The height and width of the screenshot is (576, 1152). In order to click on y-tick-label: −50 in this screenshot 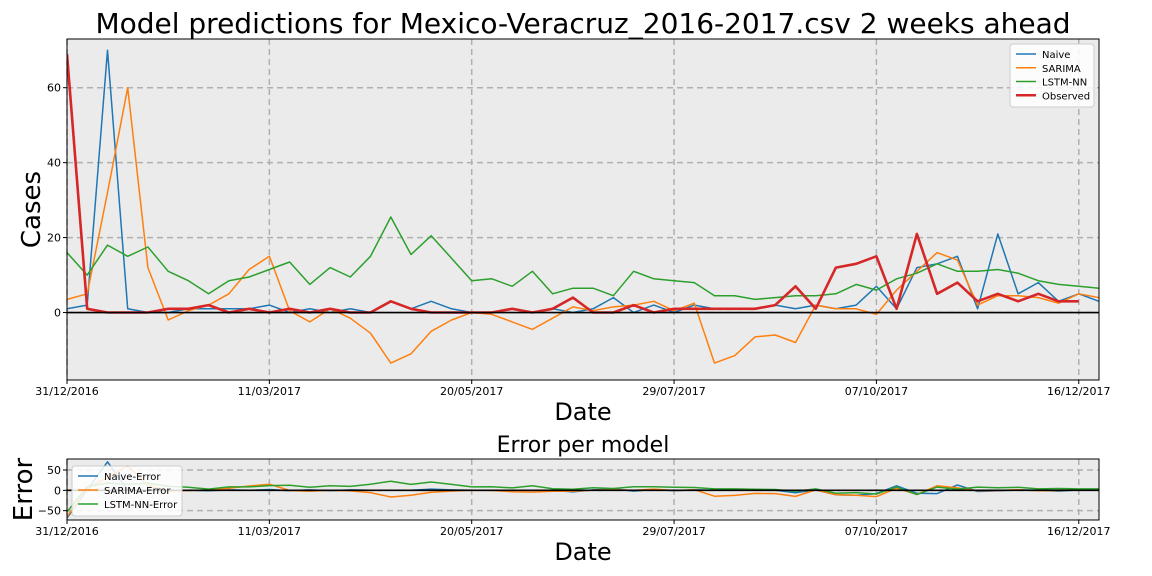, I will do `click(49, 511)`.